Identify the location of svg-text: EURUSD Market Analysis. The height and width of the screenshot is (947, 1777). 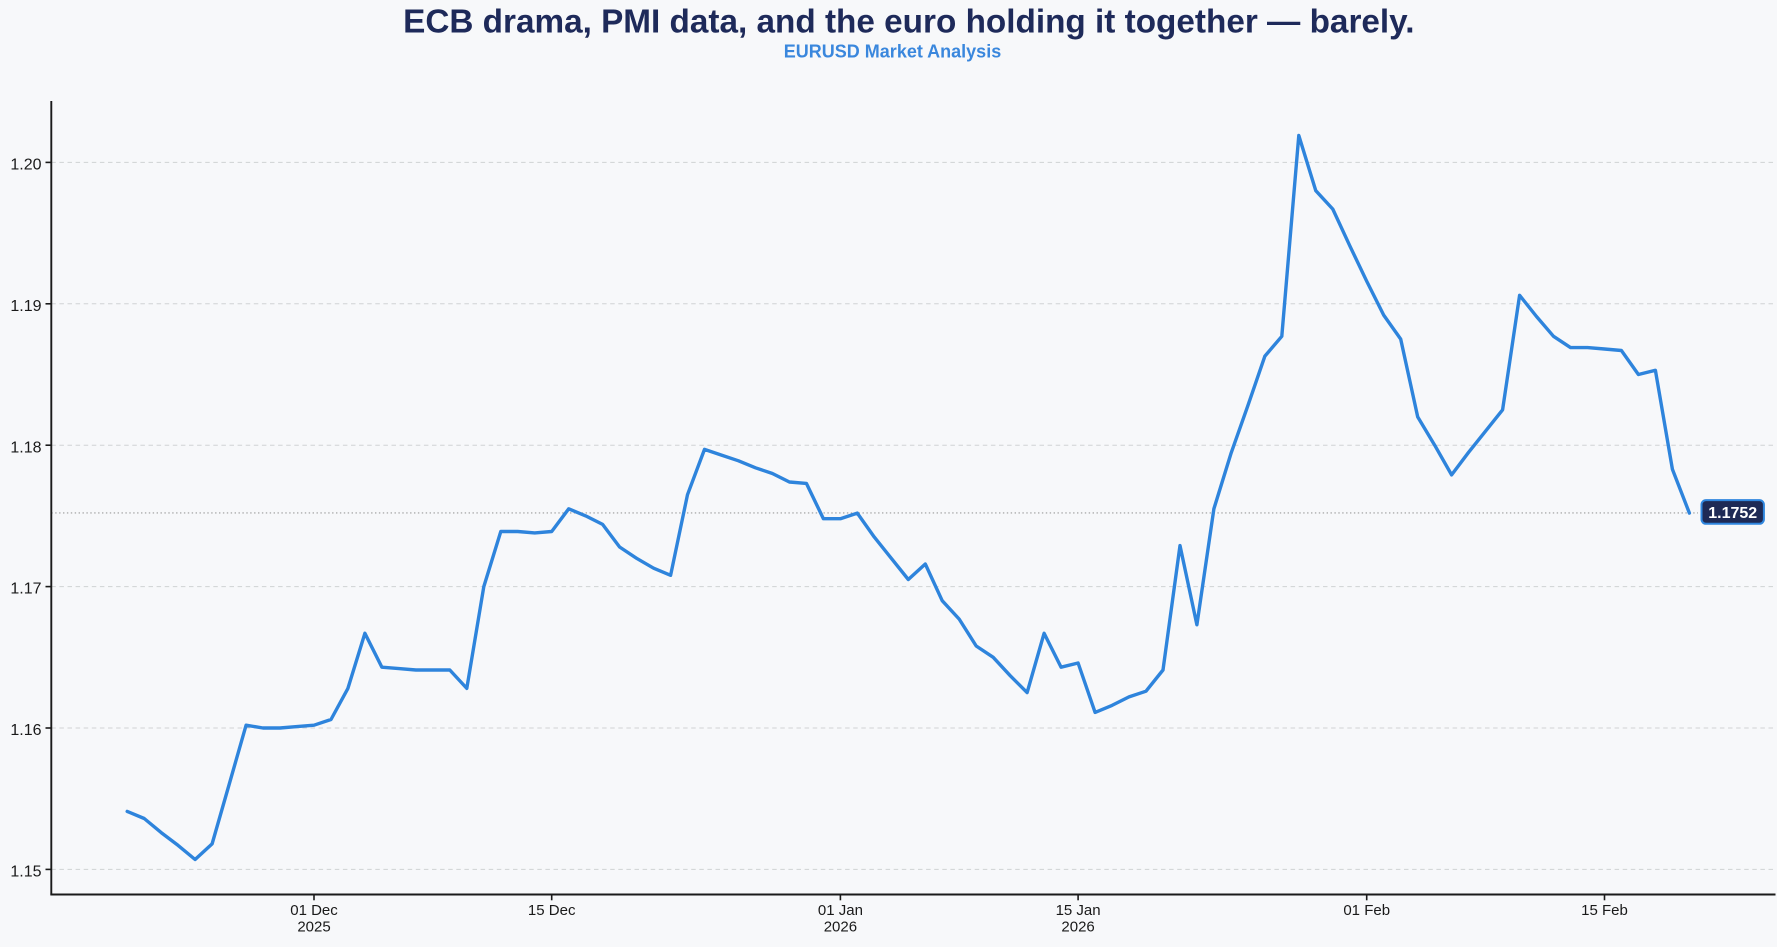
(892, 52).